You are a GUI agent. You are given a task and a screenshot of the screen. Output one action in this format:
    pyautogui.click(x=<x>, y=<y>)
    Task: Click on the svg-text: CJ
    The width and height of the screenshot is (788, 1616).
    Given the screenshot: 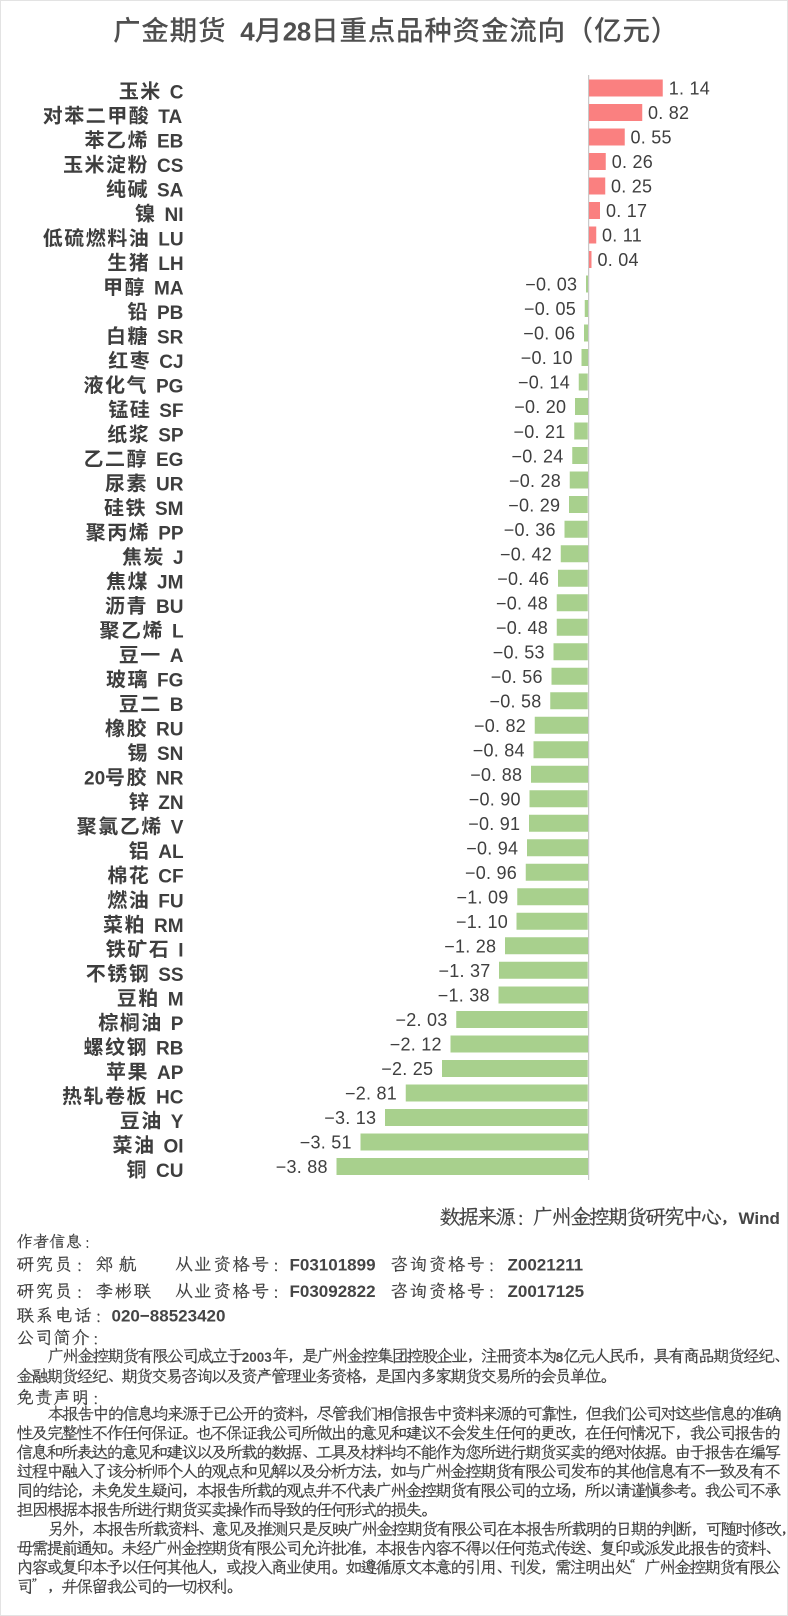 What is the action you would take?
    pyautogui.click(x=171, y=362)
    